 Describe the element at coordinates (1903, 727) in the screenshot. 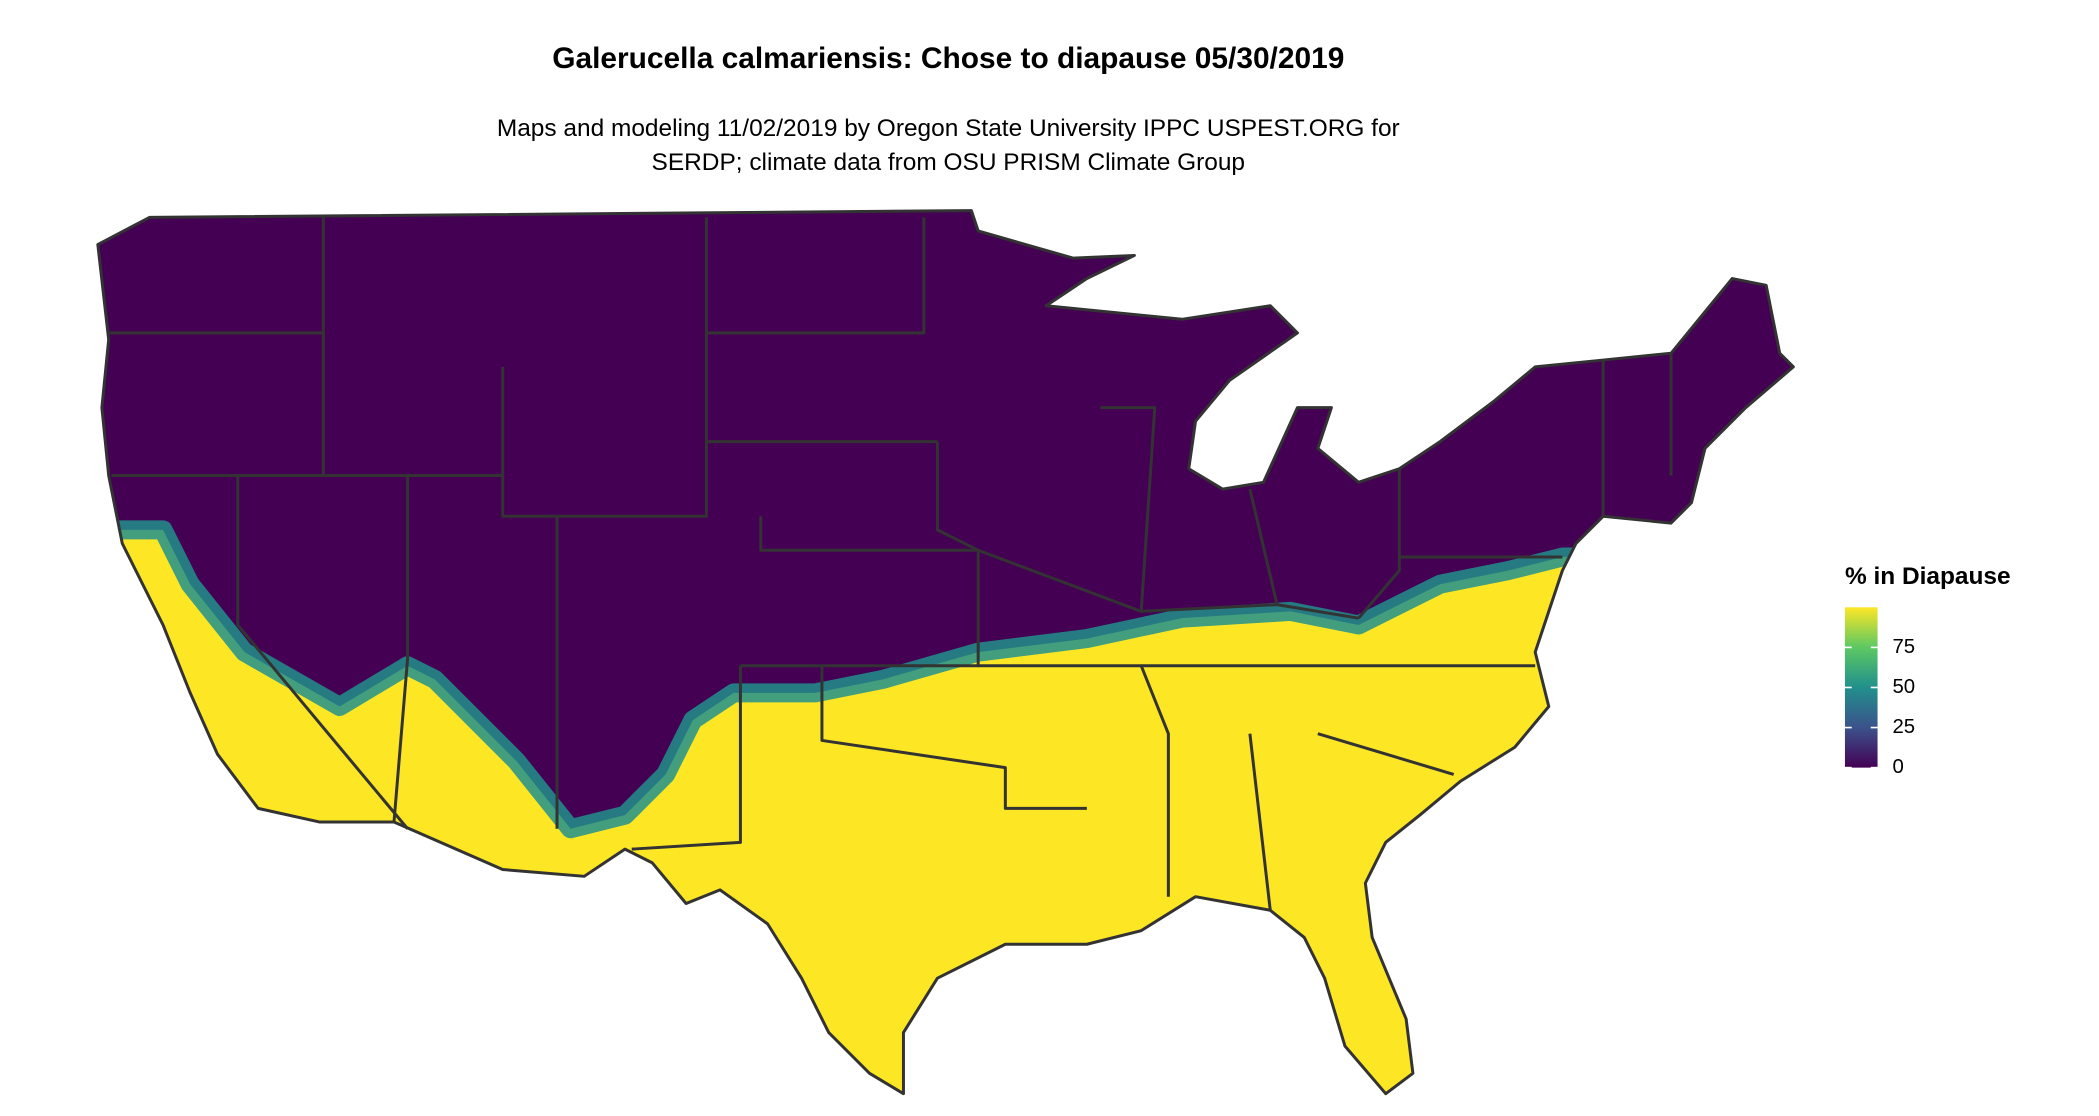

I see `colorbar-tick-label: 25` at that location.